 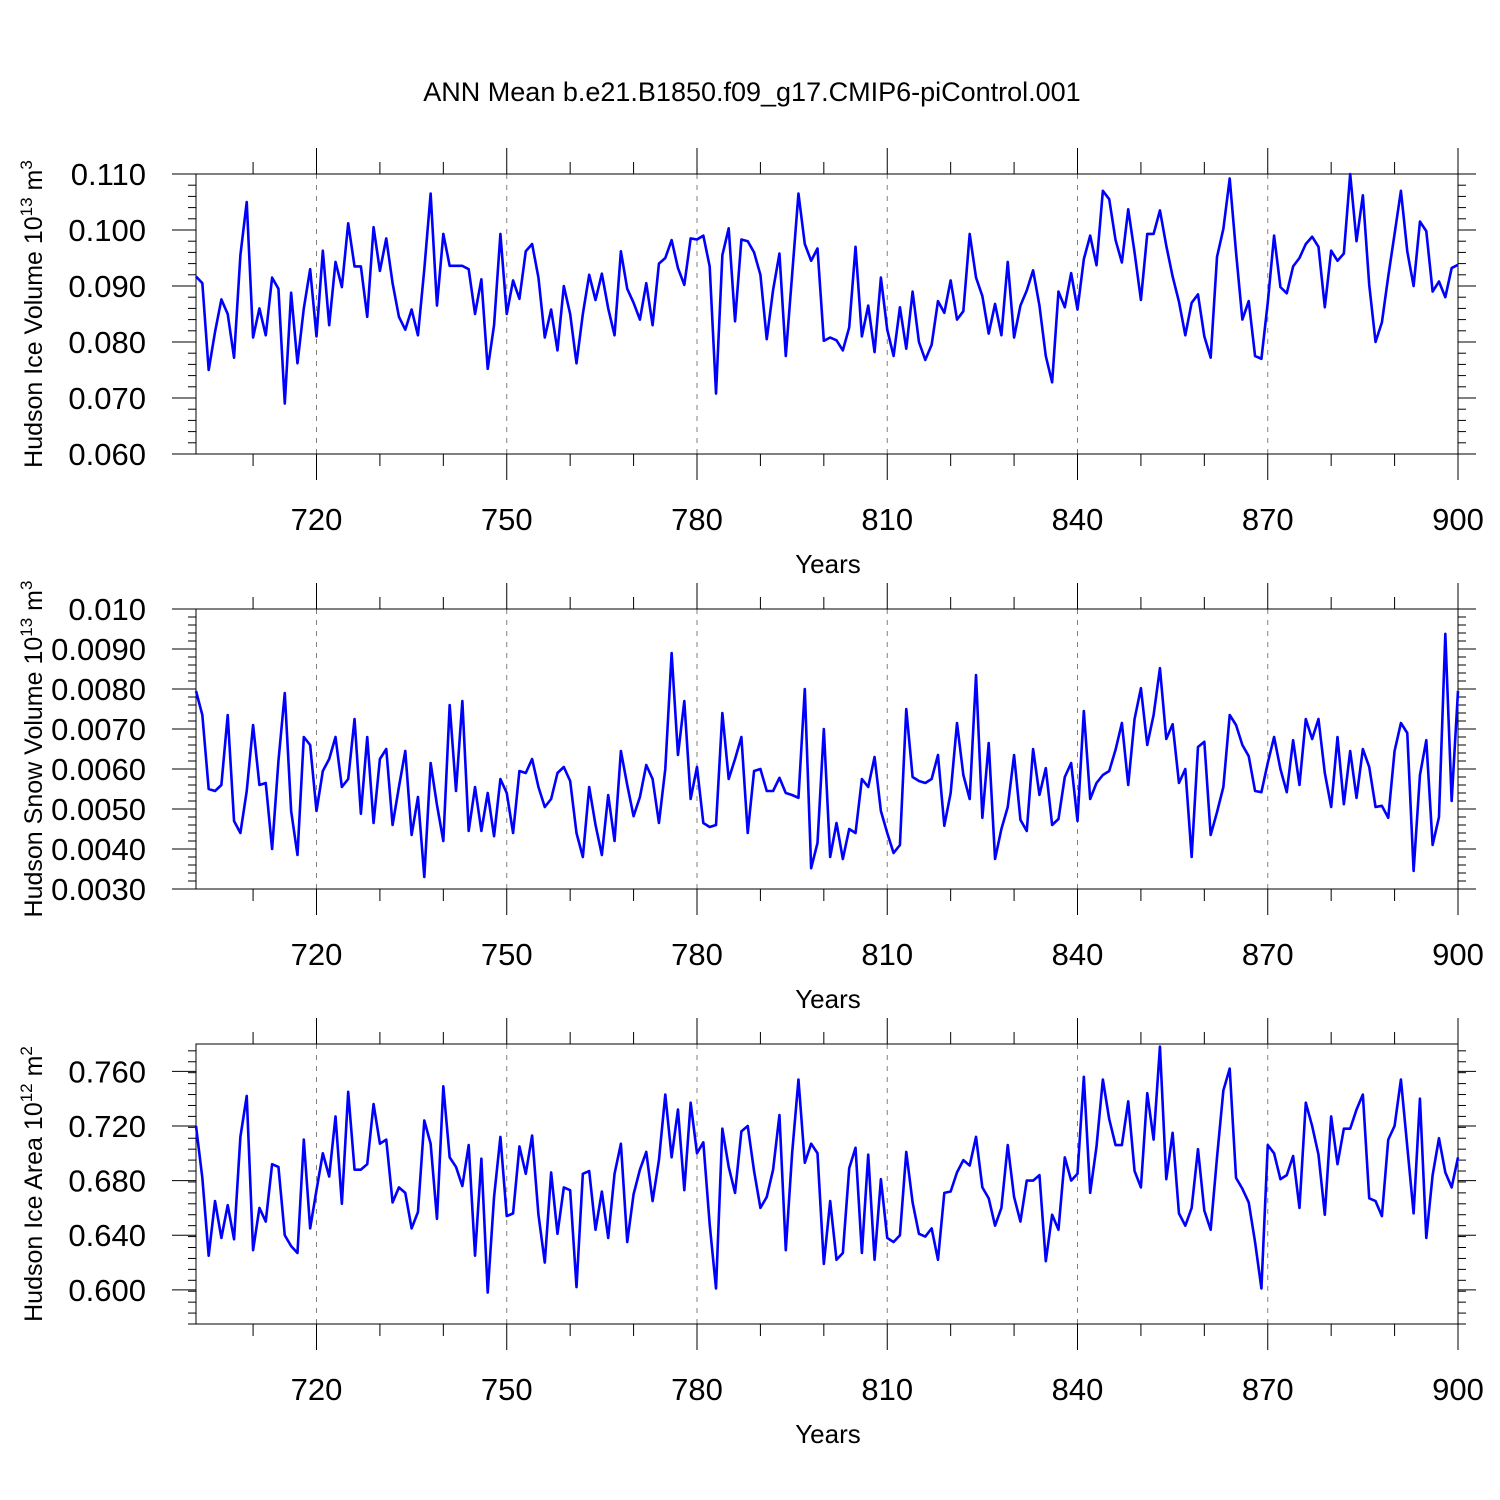 I want to click on y-tick-label: 0.0050, so click(x=98, y=809).